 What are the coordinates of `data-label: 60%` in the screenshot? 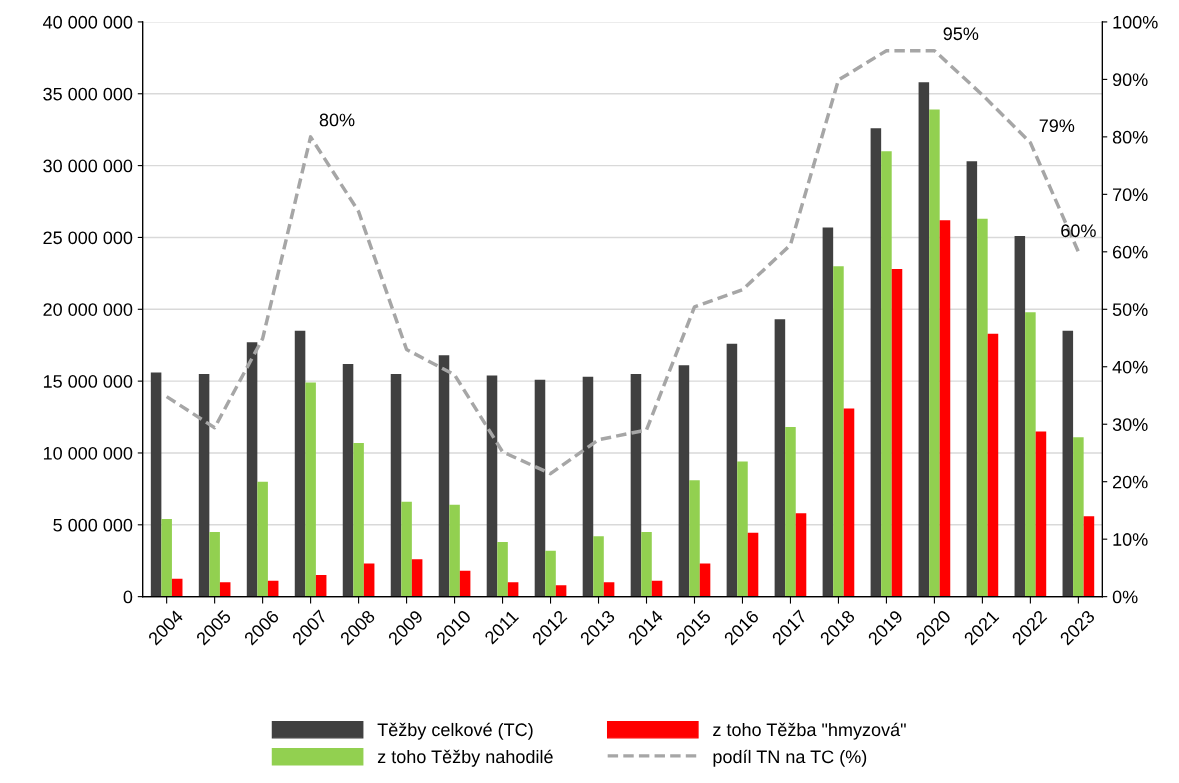 It's located at (1078, 231).